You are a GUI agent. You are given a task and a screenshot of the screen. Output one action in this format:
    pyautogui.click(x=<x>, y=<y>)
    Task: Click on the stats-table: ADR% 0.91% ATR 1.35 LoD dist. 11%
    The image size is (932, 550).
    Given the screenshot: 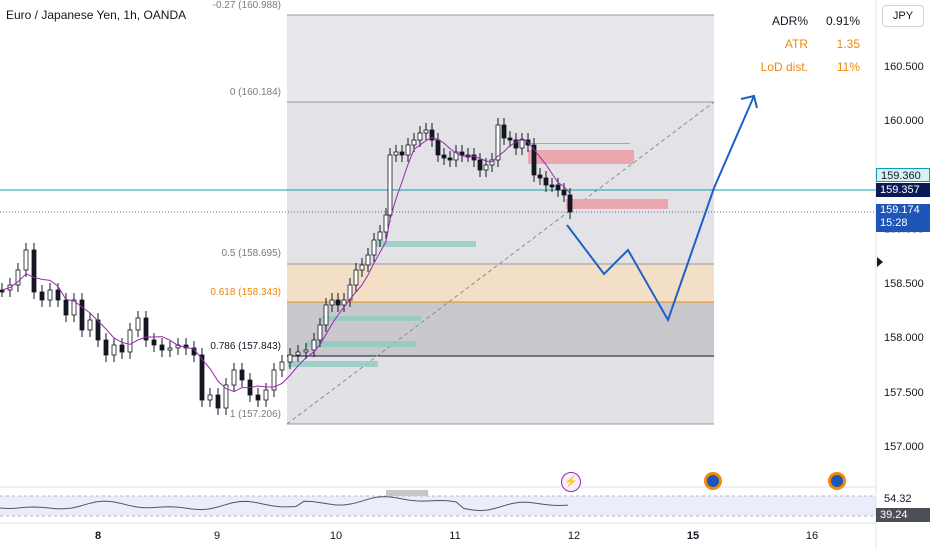 What is the action you would take?
    pyautogui.click(x=799, y=44)
    